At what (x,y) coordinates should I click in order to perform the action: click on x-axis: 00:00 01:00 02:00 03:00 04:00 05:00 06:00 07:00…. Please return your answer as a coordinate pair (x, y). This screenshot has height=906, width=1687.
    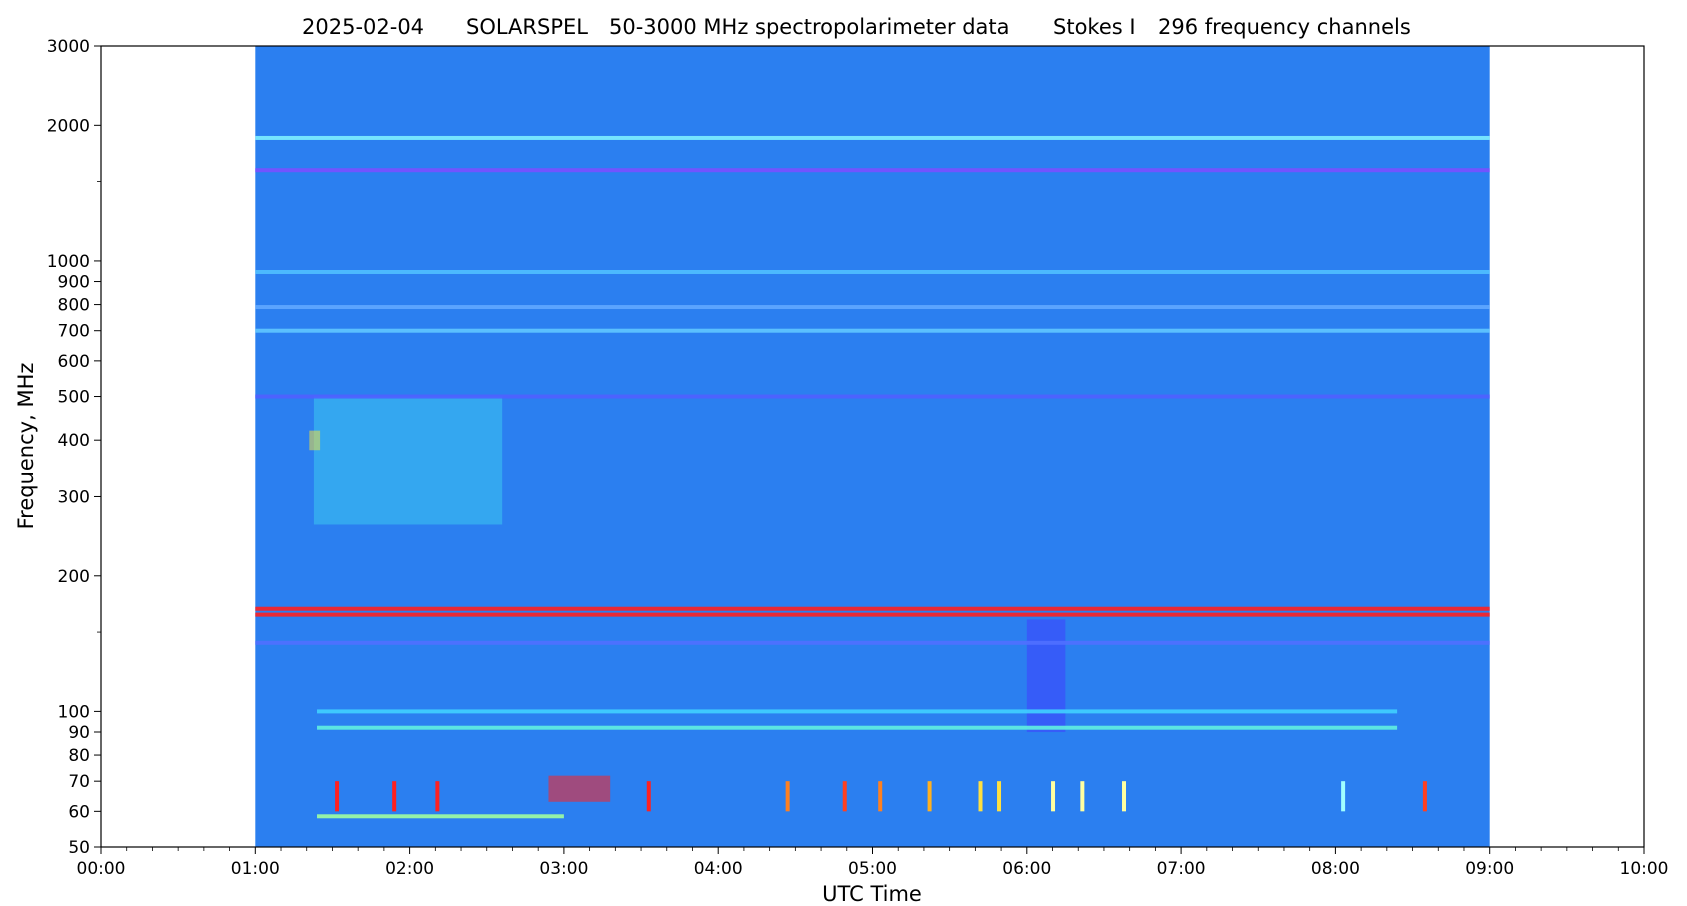
    Looking at the image, I should click on (873, 863).